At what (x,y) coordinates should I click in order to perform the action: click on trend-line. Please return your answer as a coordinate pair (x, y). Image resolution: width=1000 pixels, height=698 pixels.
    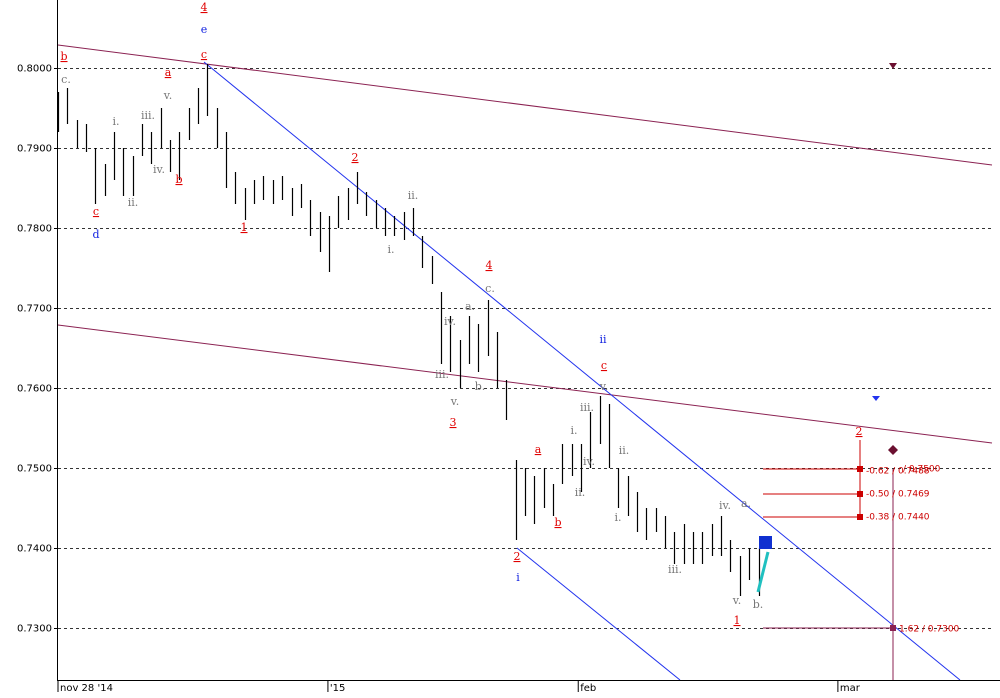
    Looking at the image, I should click on (598, 614).